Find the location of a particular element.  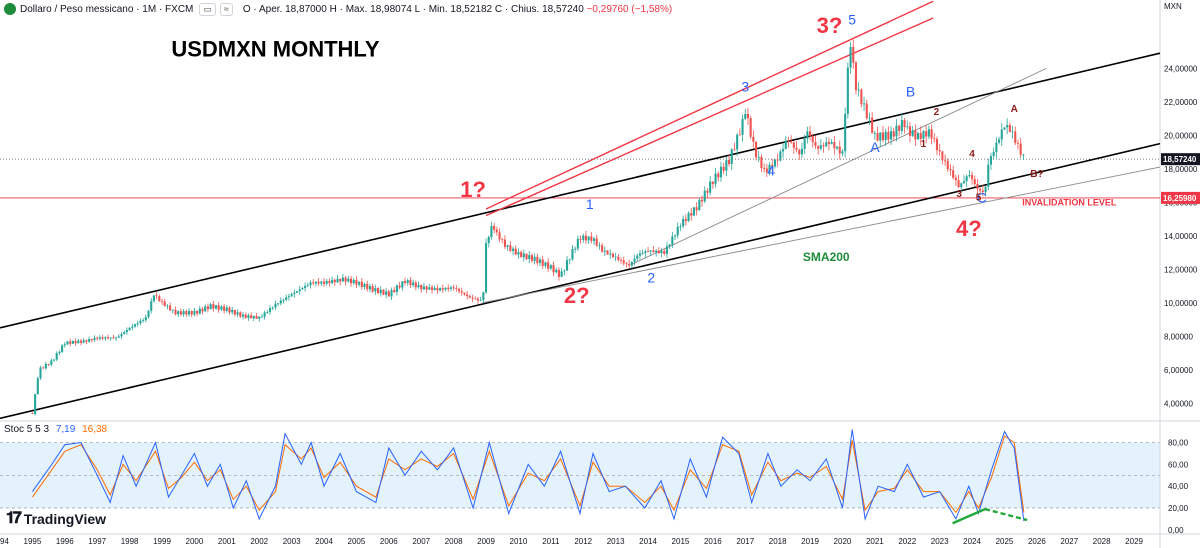

time-tick-label: 1995 is located at coordinates (33, 541).